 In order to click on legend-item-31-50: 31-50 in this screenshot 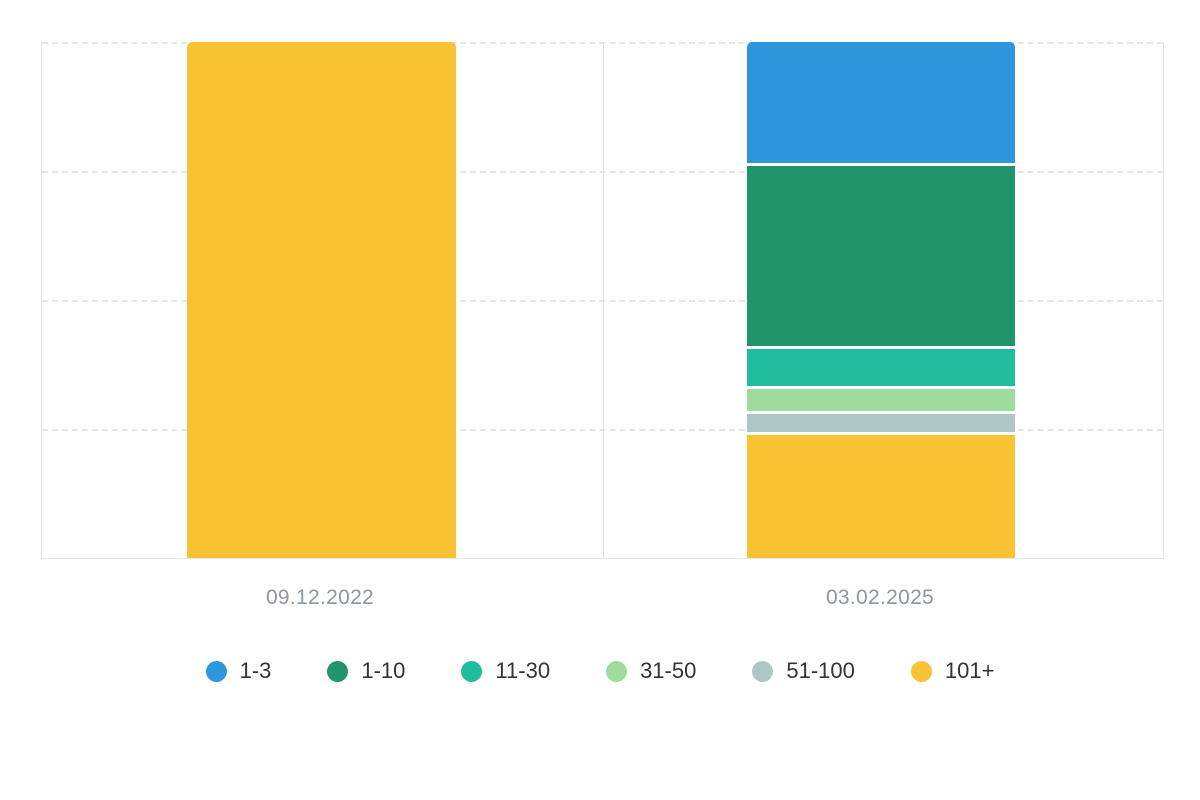, I will do `click(651, 671)`.